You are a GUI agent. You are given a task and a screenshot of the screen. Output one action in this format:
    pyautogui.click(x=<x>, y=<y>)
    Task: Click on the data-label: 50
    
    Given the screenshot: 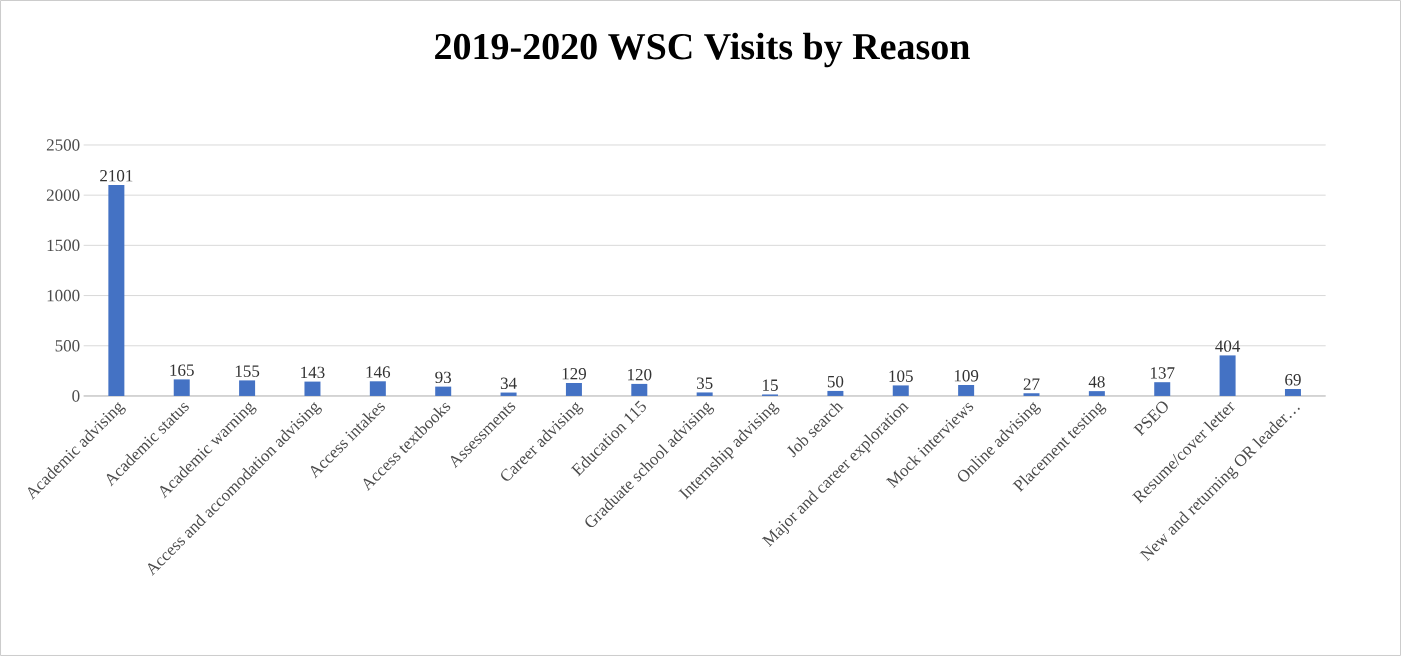 What is the action you would take?
    pyautogui.click(x=835, y=381)
    